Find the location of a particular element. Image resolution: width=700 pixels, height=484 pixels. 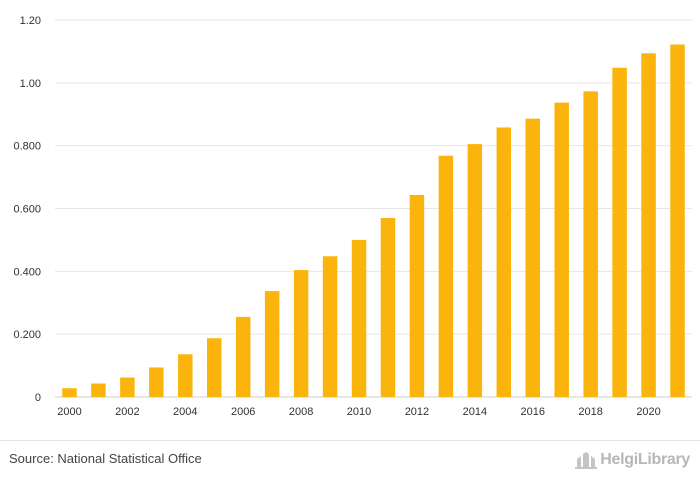

y-axis-ticks: 0 0.200 0.400 0.600 0.800 1.00 1.20 is located at coordinates (27, 209).